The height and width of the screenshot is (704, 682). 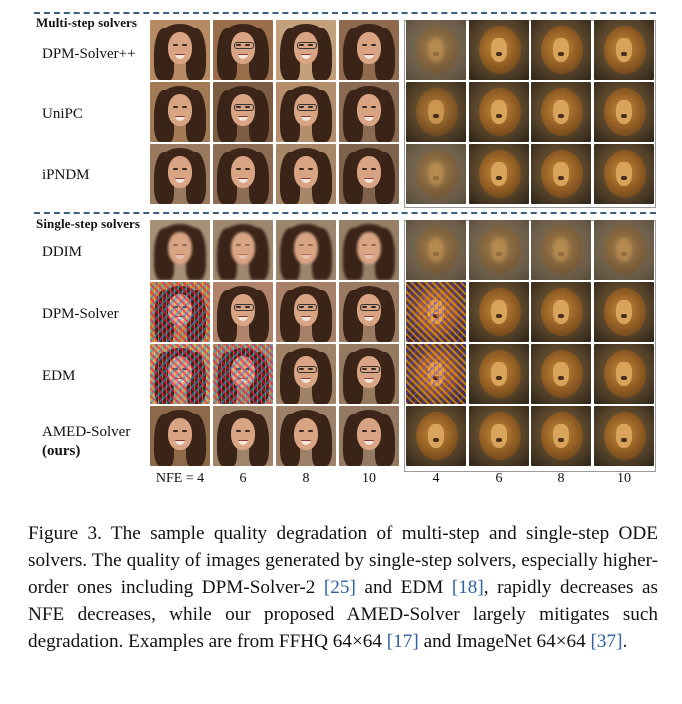 What do you see at coordinates (561, 50) in the screenshot?
I see `lion-sample-r1-c3` at bounding box center [561, 50].